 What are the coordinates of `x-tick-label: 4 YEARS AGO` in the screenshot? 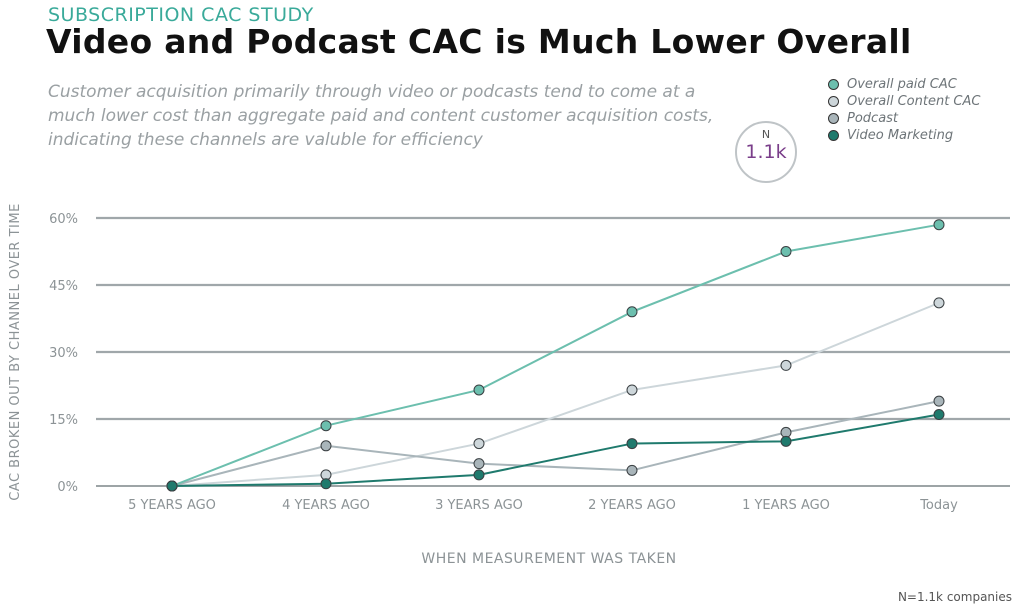 It's located at (326, 505).